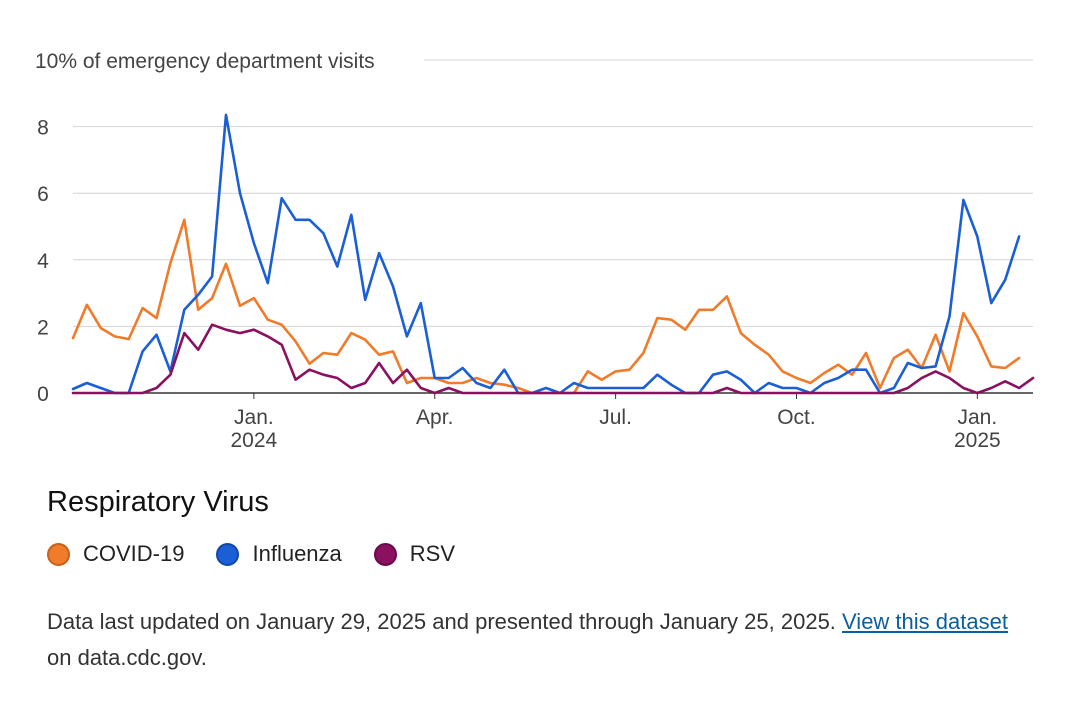  What do you see at coordinates (385, 554) in the screenshot?
I see `rsv-swatch-icon` at bounding box center [385, 554].